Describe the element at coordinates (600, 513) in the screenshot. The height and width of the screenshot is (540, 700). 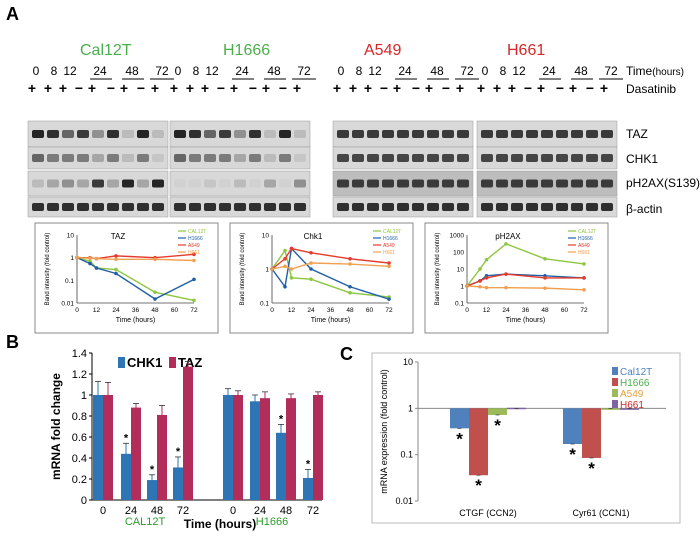
I see `category-label: Cyr61 (CCN1)` at that location.